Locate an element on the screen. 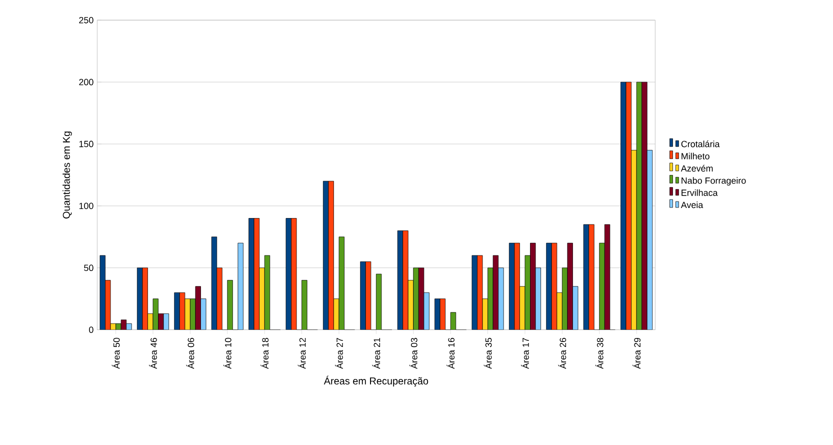 This screenshot has width=833, height=445. x-tick-label: Área 35 is located at coordinates (488, 353).